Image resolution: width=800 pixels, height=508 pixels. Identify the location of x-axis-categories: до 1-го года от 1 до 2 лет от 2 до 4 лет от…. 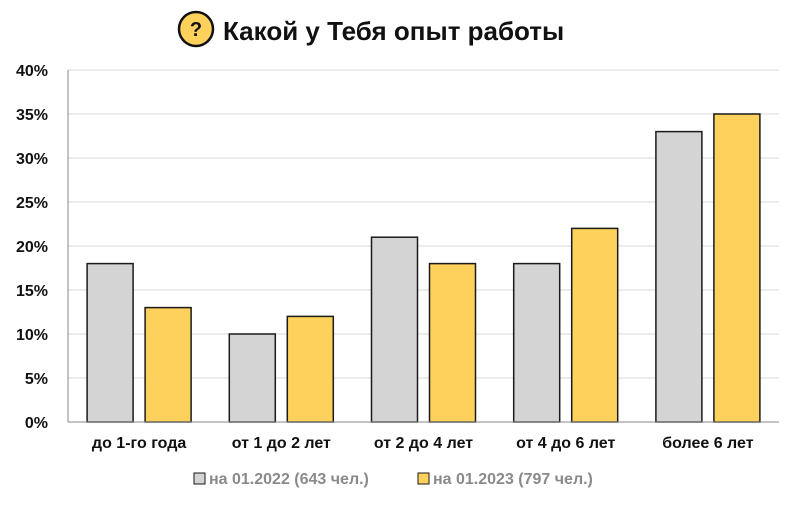
(423, 443).